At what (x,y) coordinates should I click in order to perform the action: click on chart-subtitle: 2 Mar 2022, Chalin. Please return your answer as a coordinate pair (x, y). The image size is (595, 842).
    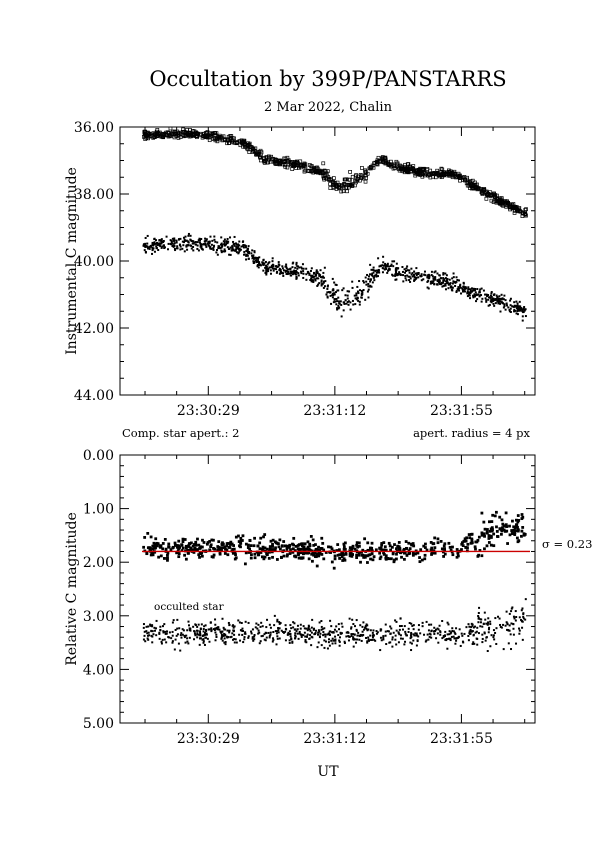
    Looking at the image, I should click on (328, 107).